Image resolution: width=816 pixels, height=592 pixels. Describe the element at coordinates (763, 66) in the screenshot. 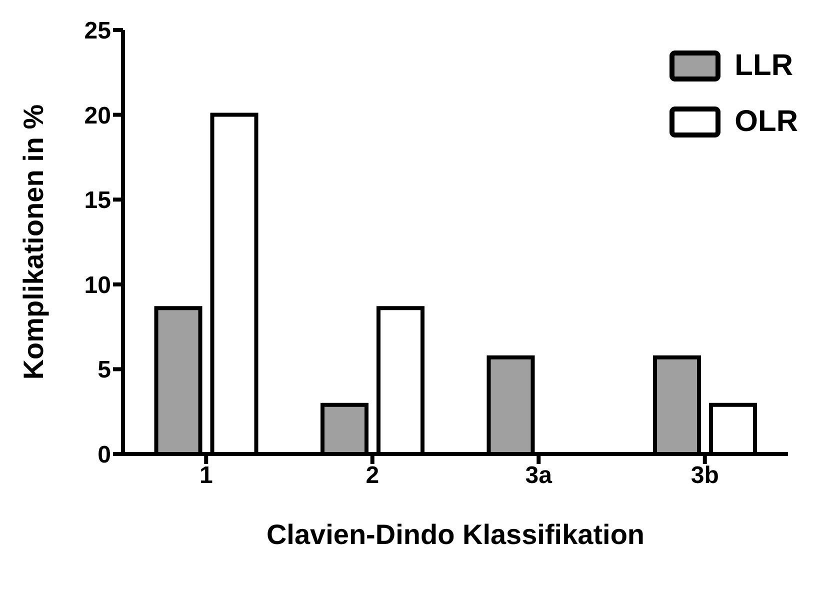

I see `legend-label: LLR` at that location.